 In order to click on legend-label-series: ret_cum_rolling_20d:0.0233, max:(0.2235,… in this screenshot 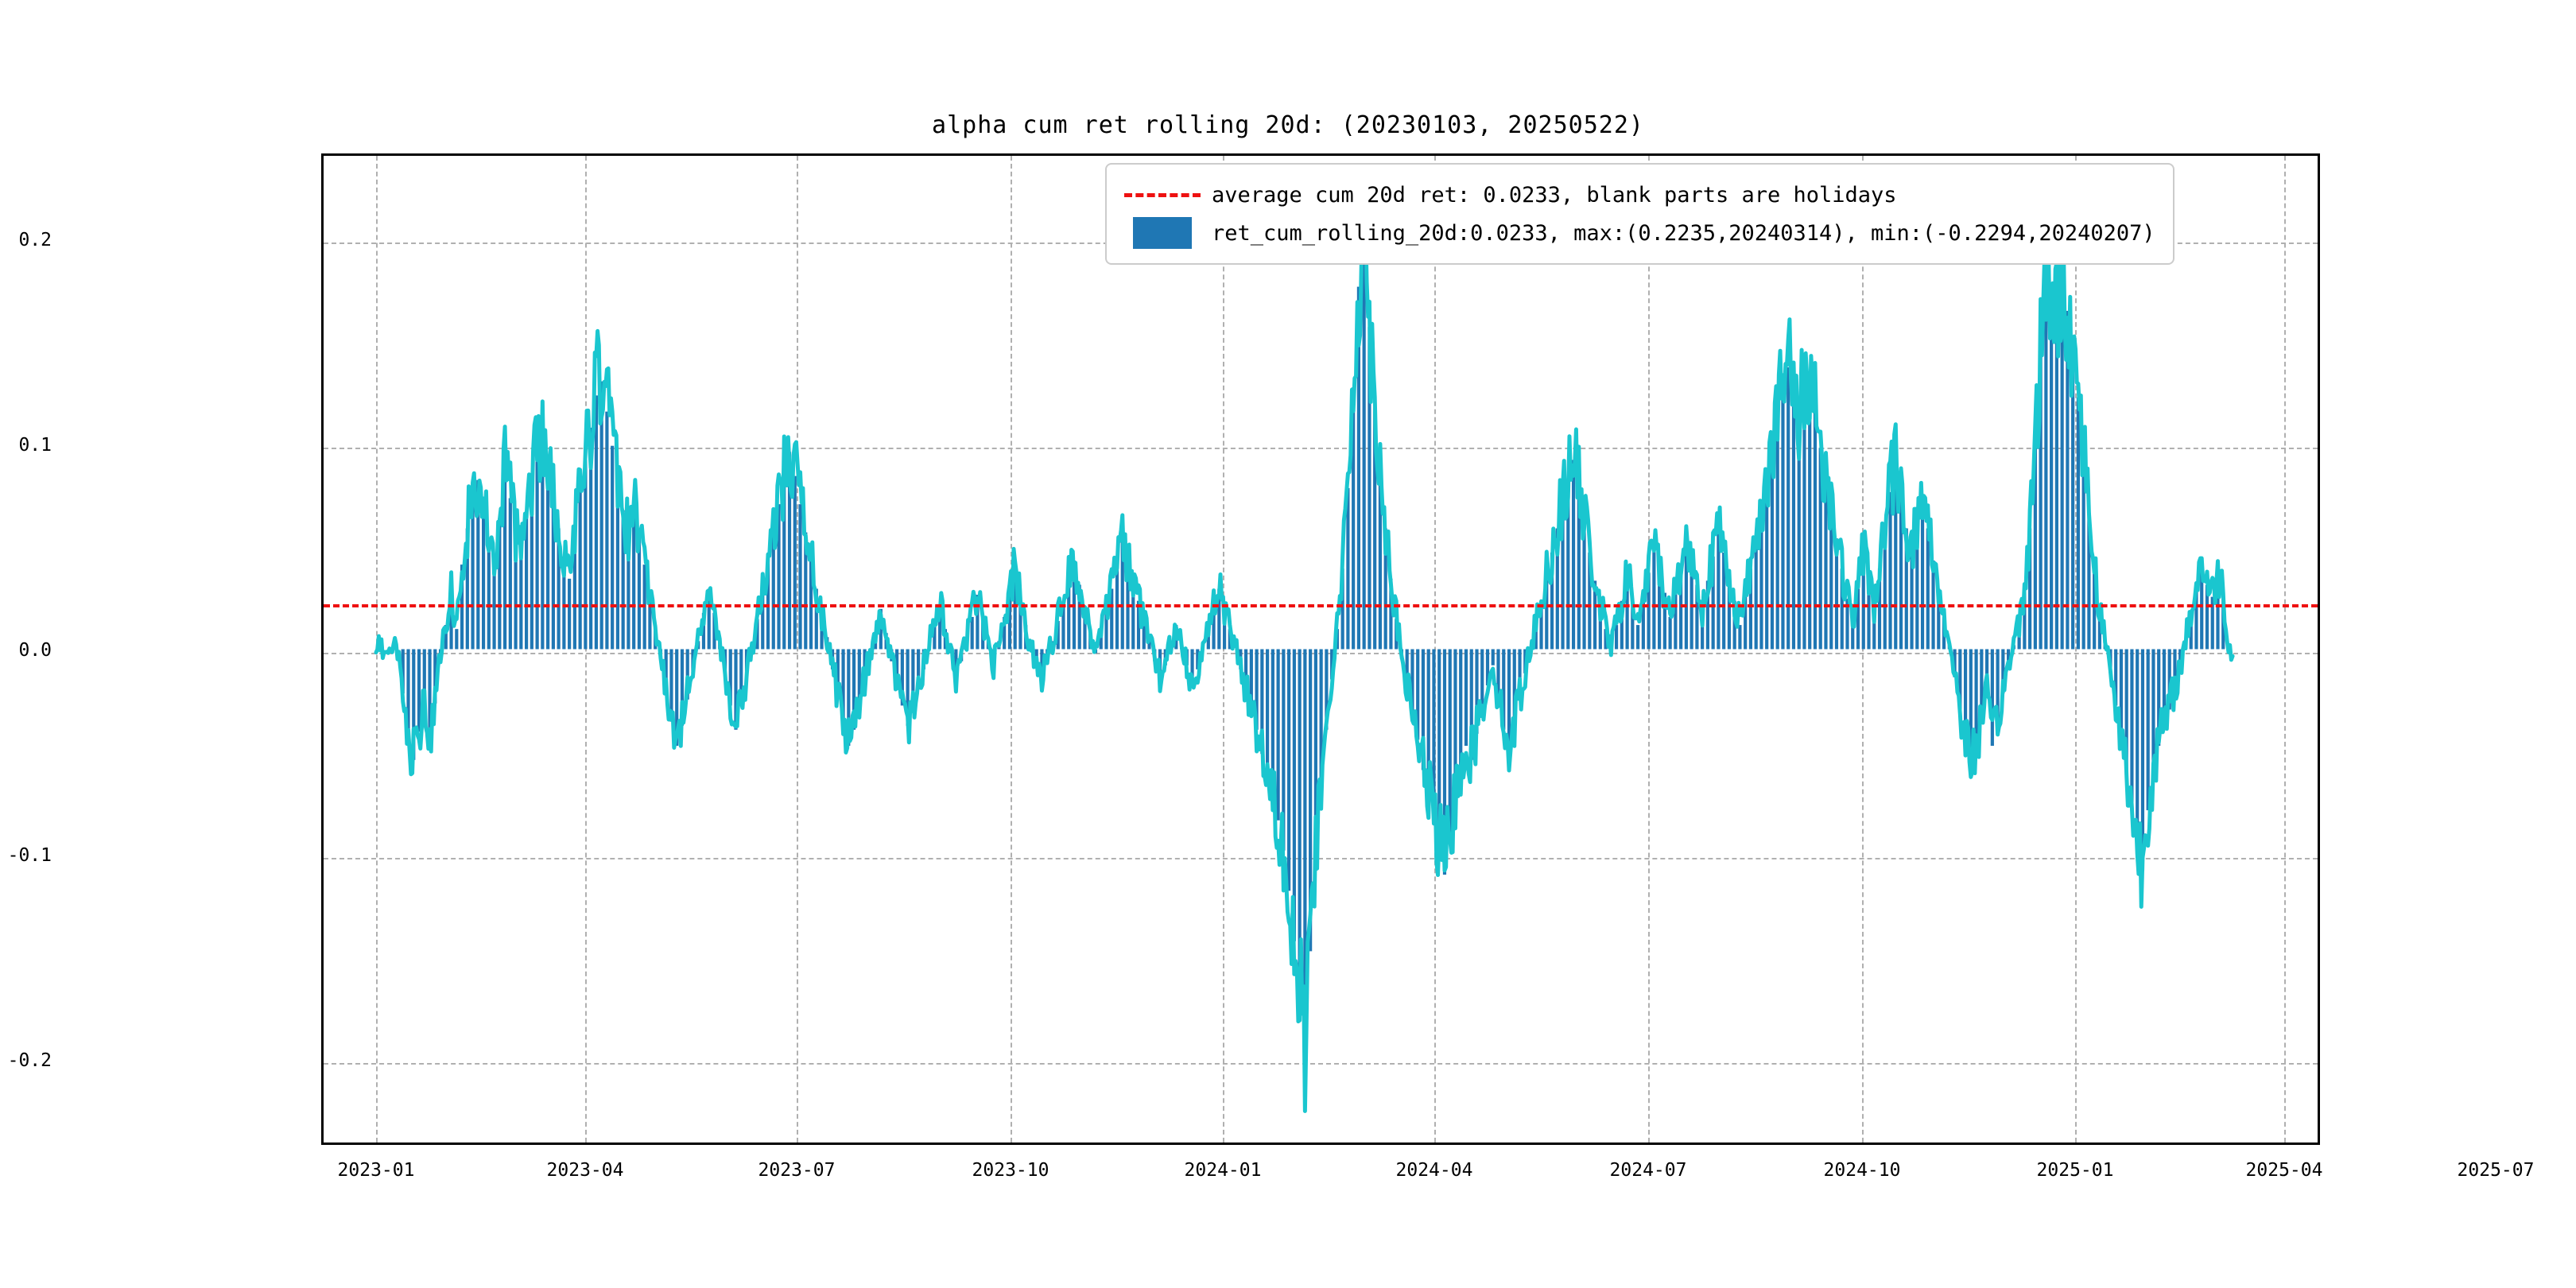, I will do `click(1683, 233)`.